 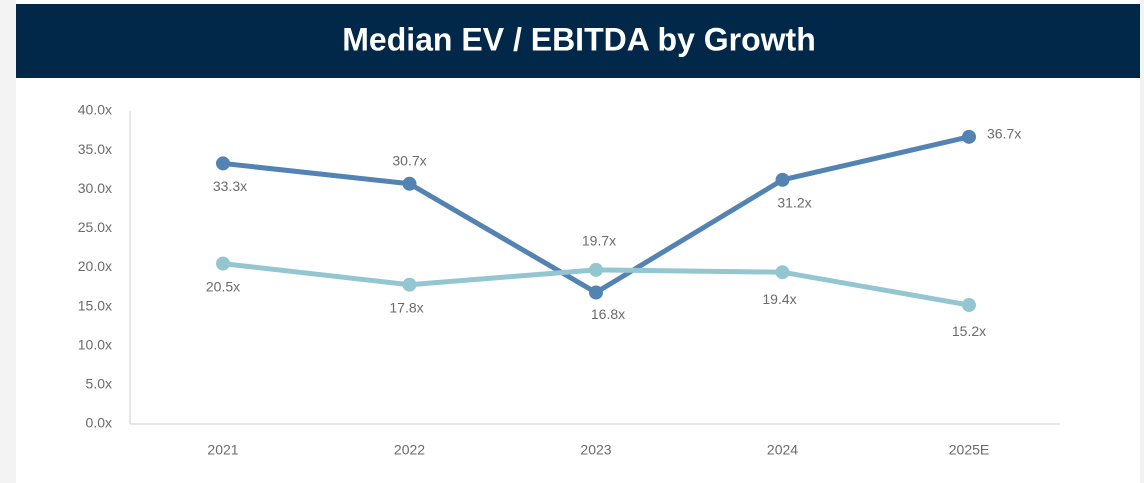 What do you see at coordinates (794, 203) in the screenshot?
I see `data-label: 31.2x` at bounding box center [794, 203].